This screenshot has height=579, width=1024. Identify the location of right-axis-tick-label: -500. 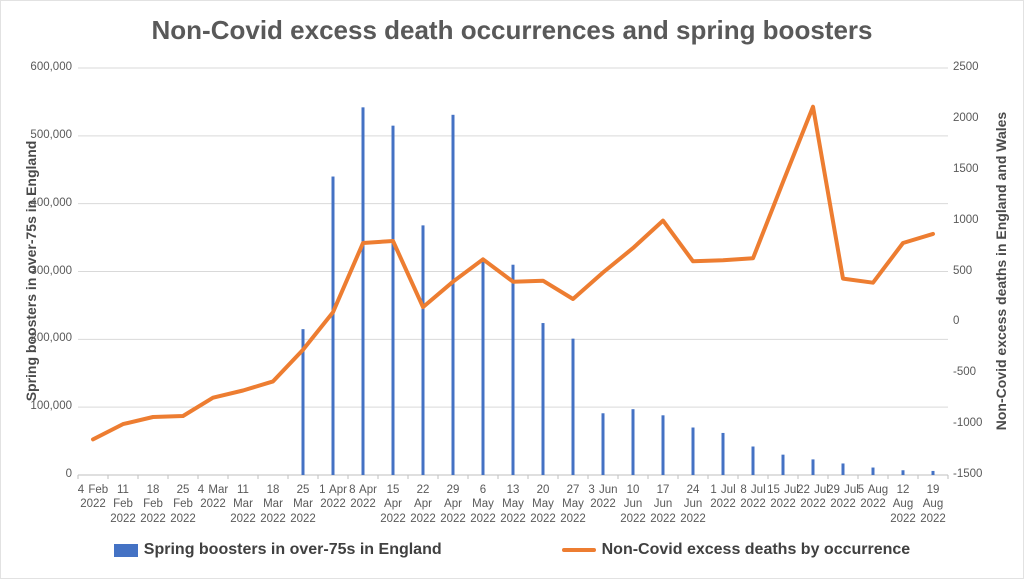
(965, 372).